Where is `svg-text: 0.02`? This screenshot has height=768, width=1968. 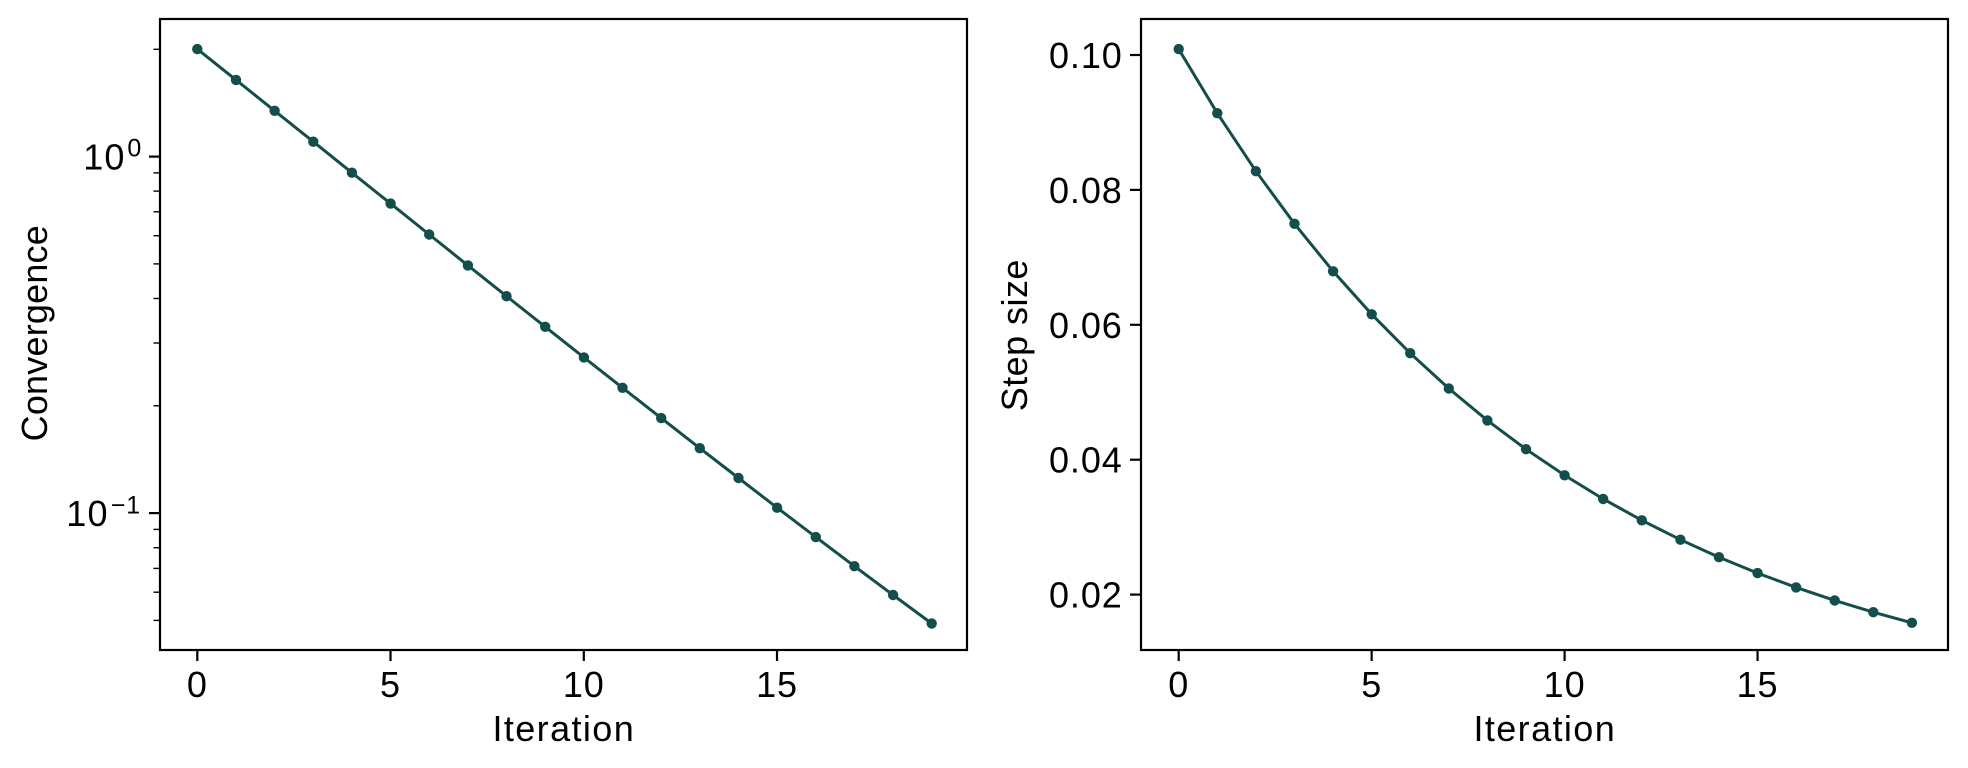
svg-text: 0.02 is located at coordinates (1086, 595).